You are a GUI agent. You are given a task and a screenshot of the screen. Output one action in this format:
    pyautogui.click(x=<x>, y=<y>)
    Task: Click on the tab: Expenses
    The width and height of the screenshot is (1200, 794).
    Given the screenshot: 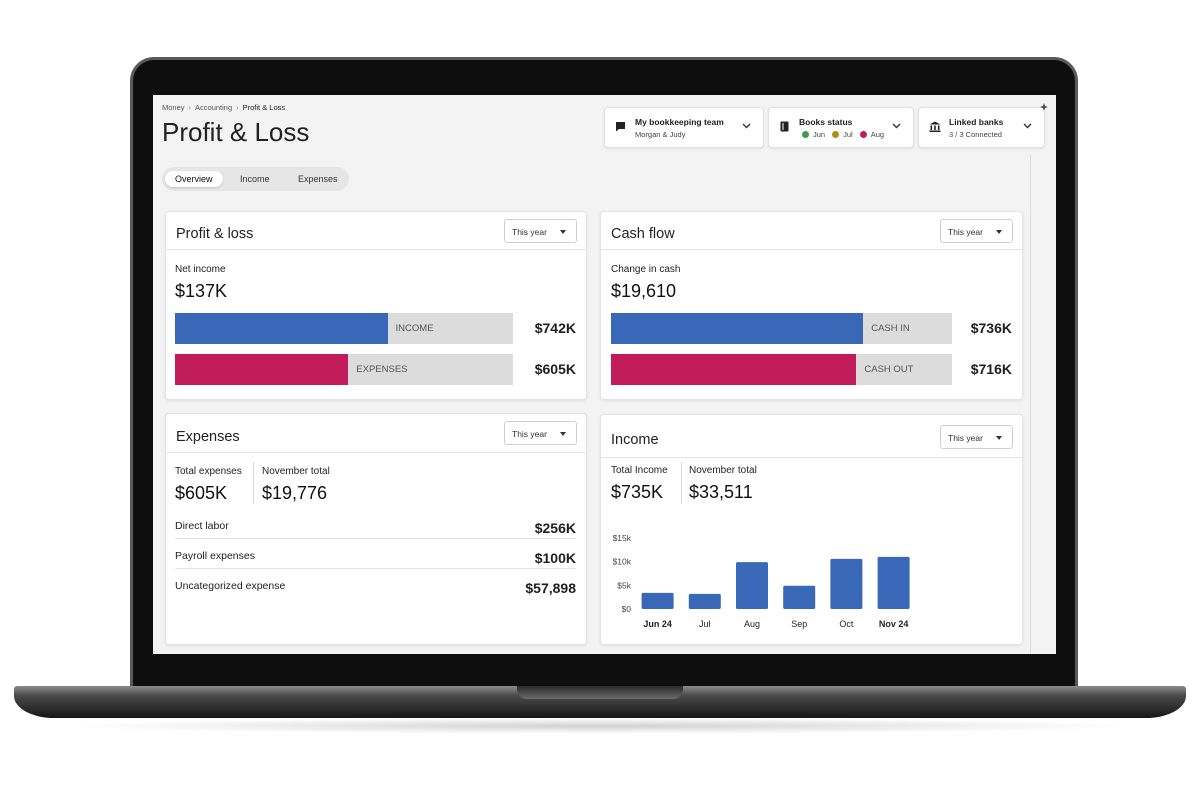 What is the action you would take?
    pyautogui.click(x=318, y=179)
    